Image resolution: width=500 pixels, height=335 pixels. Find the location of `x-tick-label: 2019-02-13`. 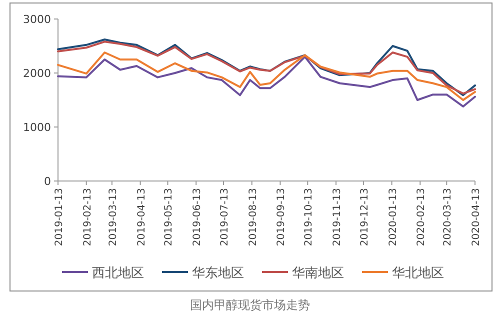

x-tick-label: 2019-02-13 is located at coordinates (88, 217).